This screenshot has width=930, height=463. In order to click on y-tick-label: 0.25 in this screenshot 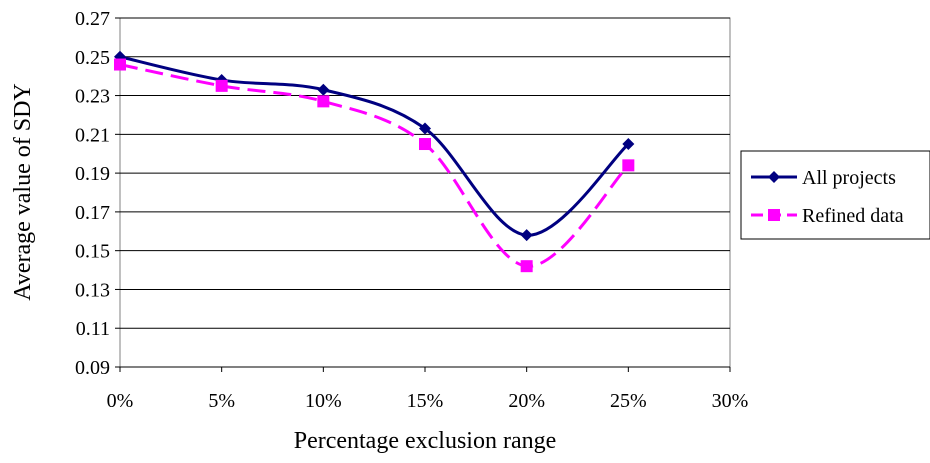, I will do `click(92, 58)`.